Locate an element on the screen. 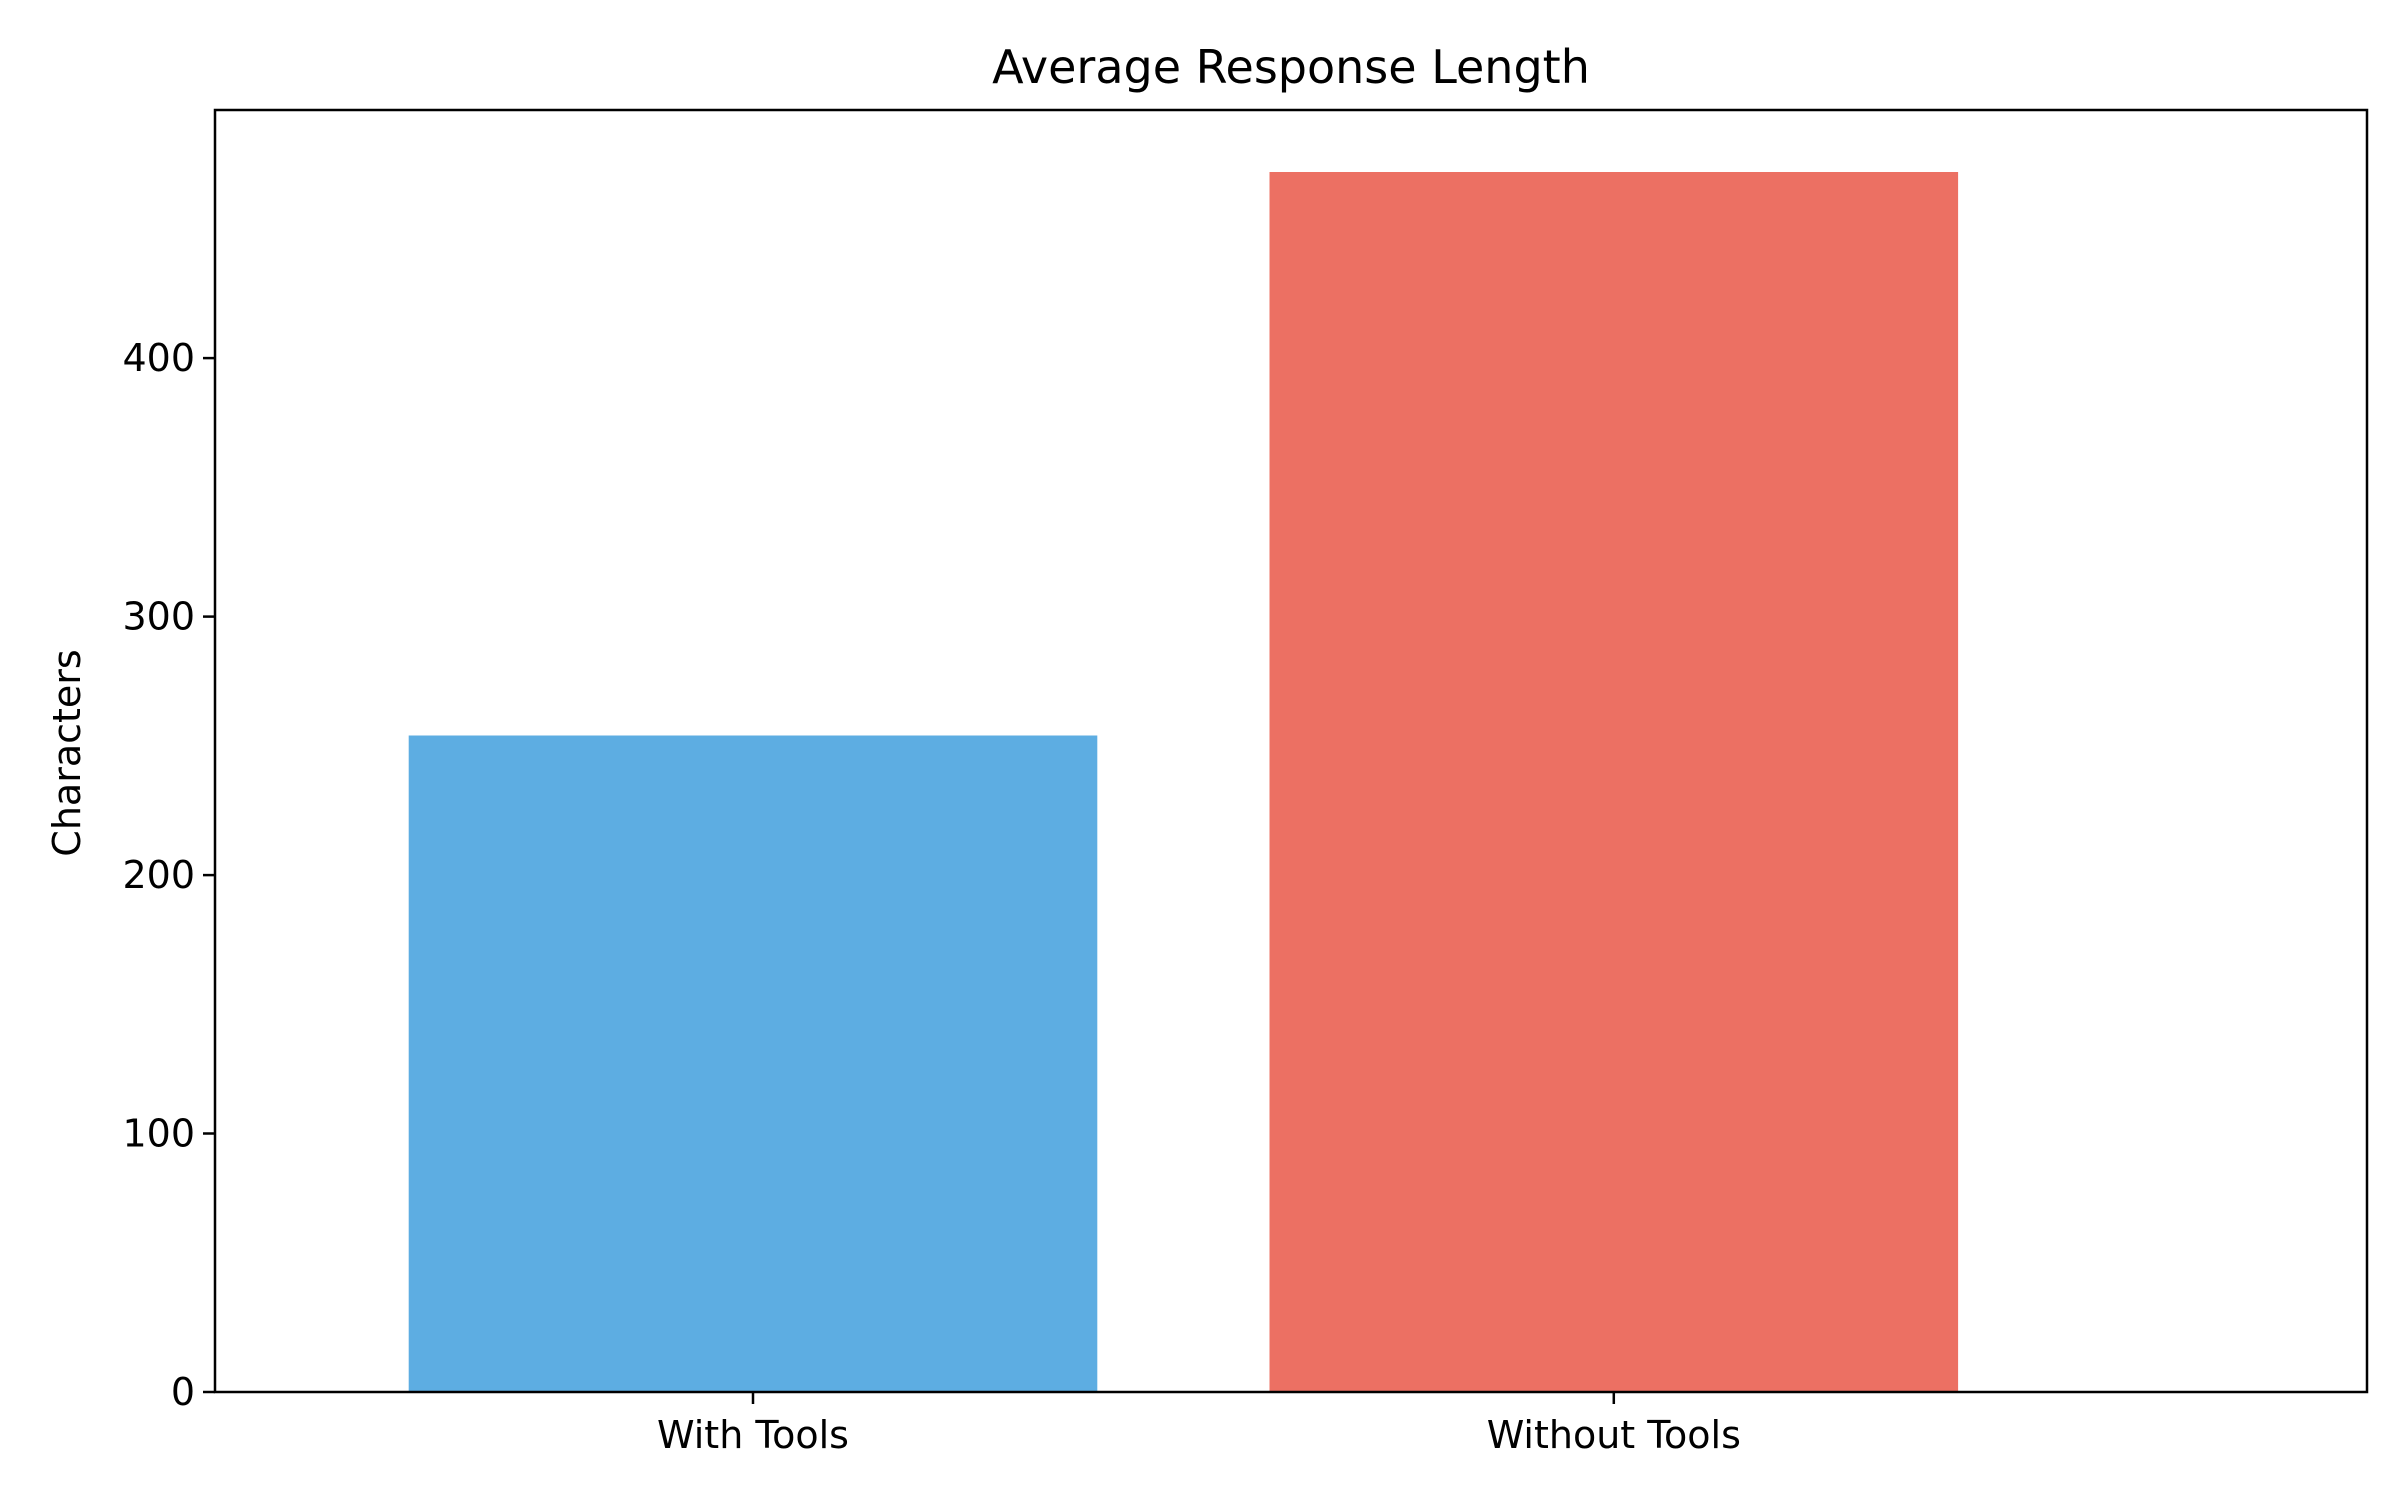 This screenshot has width=2400, height=1500. y-tick-label: 0 is located at coordinates (183, 1392).